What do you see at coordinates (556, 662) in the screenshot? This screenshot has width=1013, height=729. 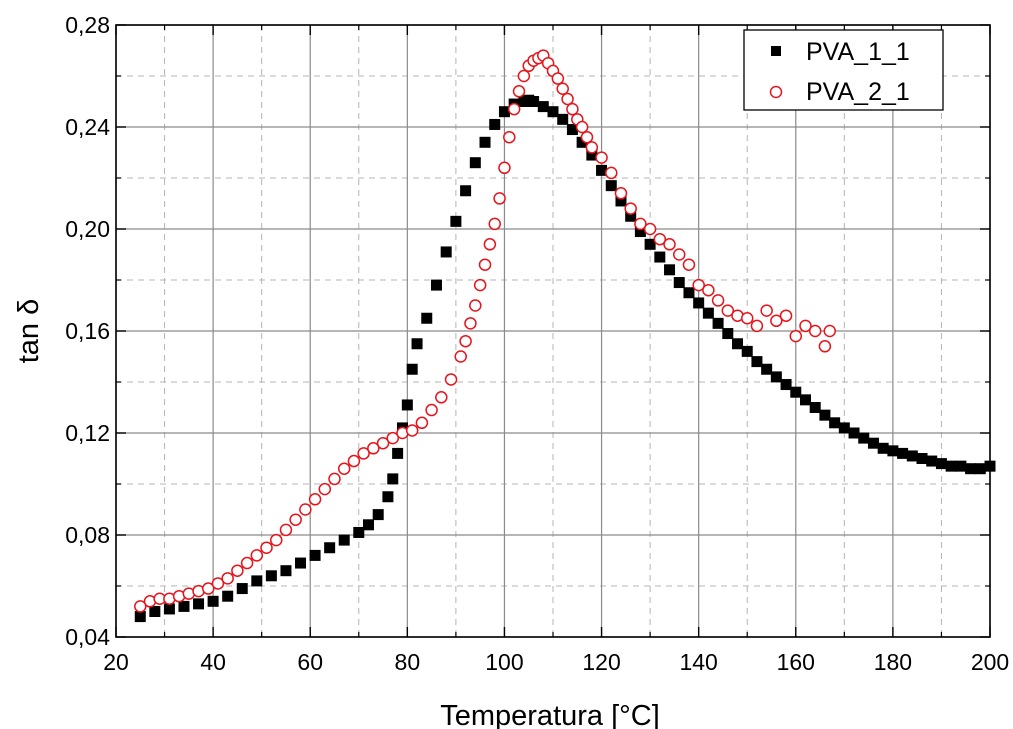 I see `x-tick-labels: 20 40 60 80 100 120 140 160 180 200` at bounding box center [556, 662].